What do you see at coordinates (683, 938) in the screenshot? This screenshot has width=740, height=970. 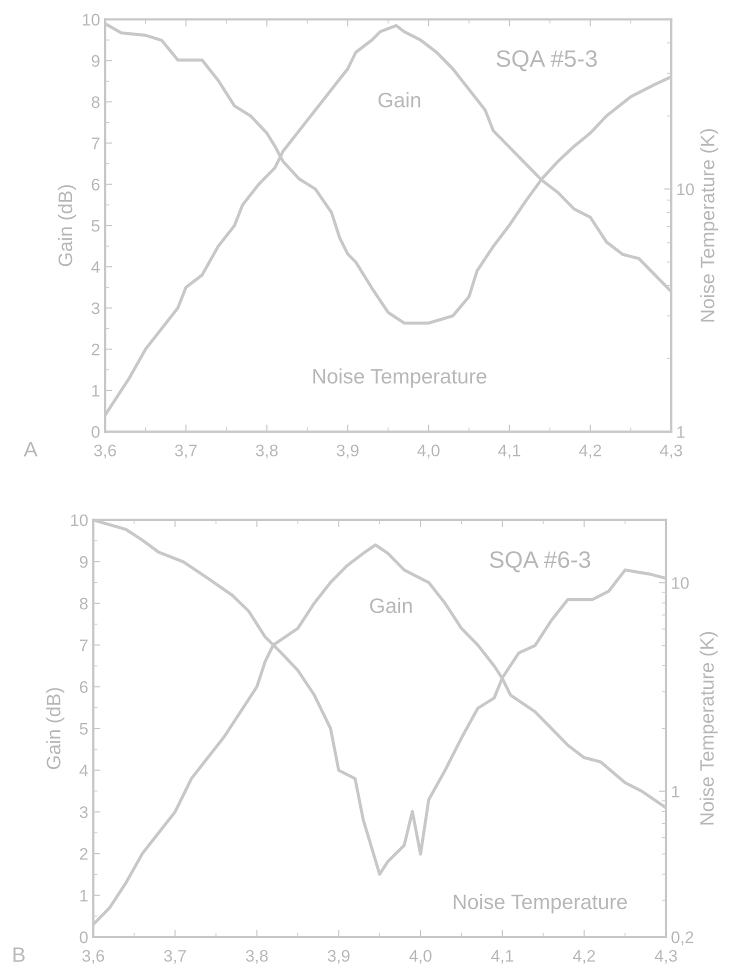 I see `y2-tick-label: 0,2` at bounding box center [683, 938].